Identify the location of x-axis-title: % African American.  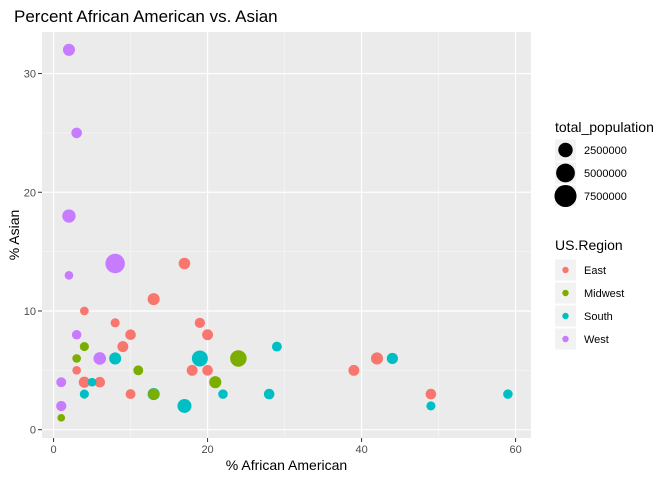
(286, 465).